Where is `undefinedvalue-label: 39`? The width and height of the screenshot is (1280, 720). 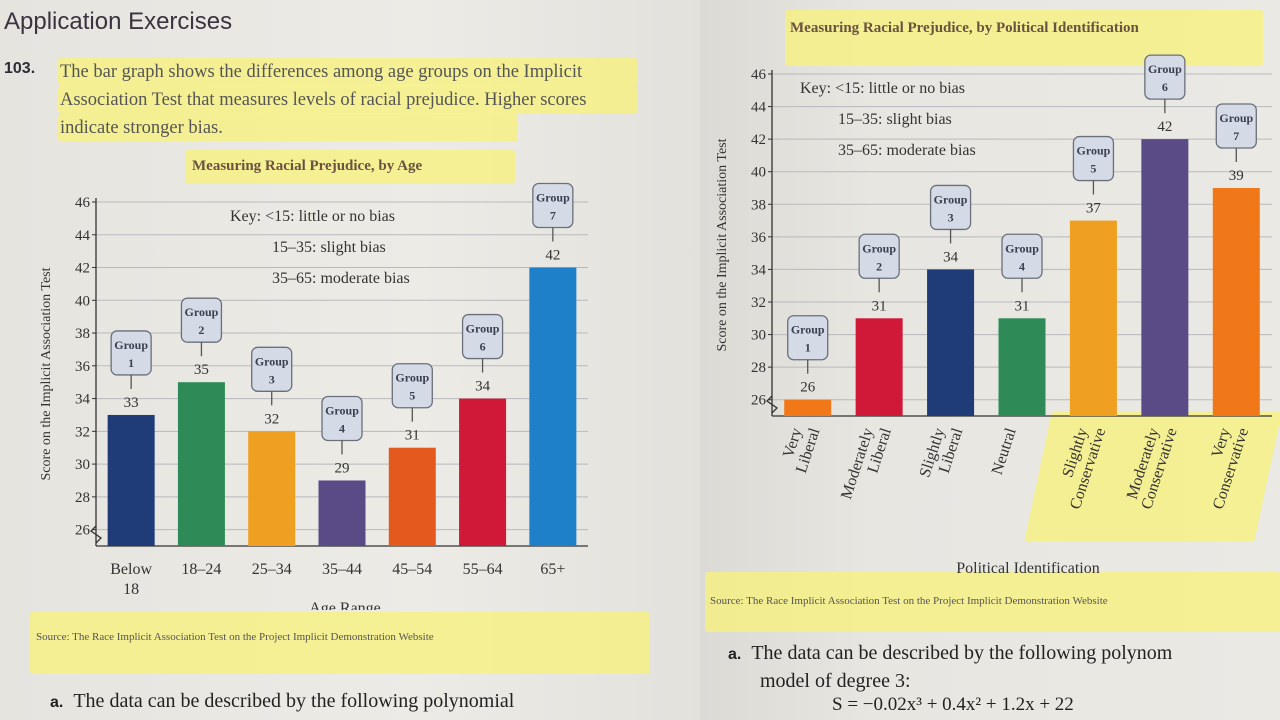 undefinedvalue-label: 39 is located at coordinates (1236, 176).